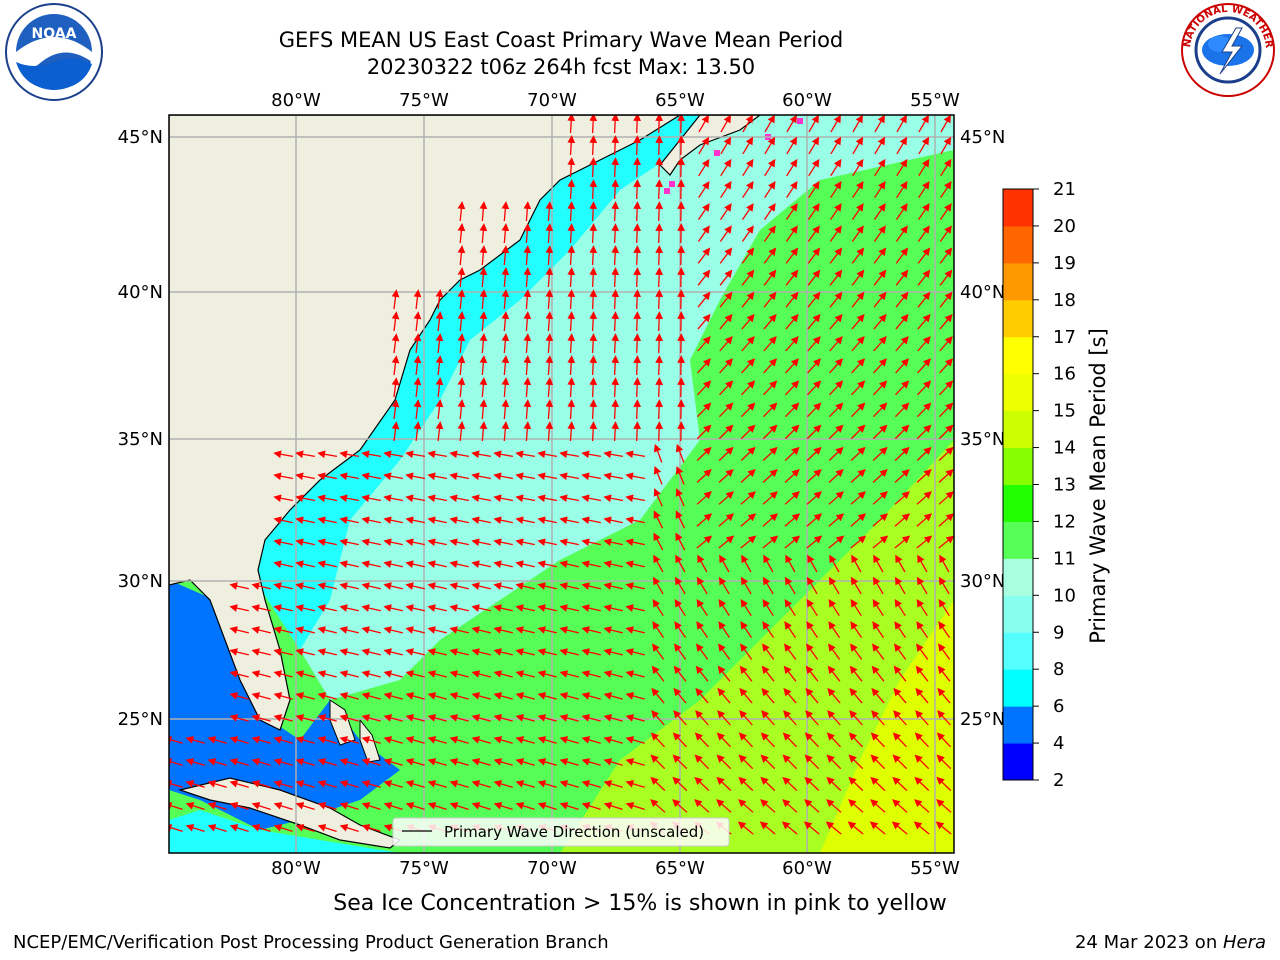  What do you see at coordinates (552, 868) in the screenshot?
I see `lon-label-bottom: 70°W` at bounding box center [552, 868].